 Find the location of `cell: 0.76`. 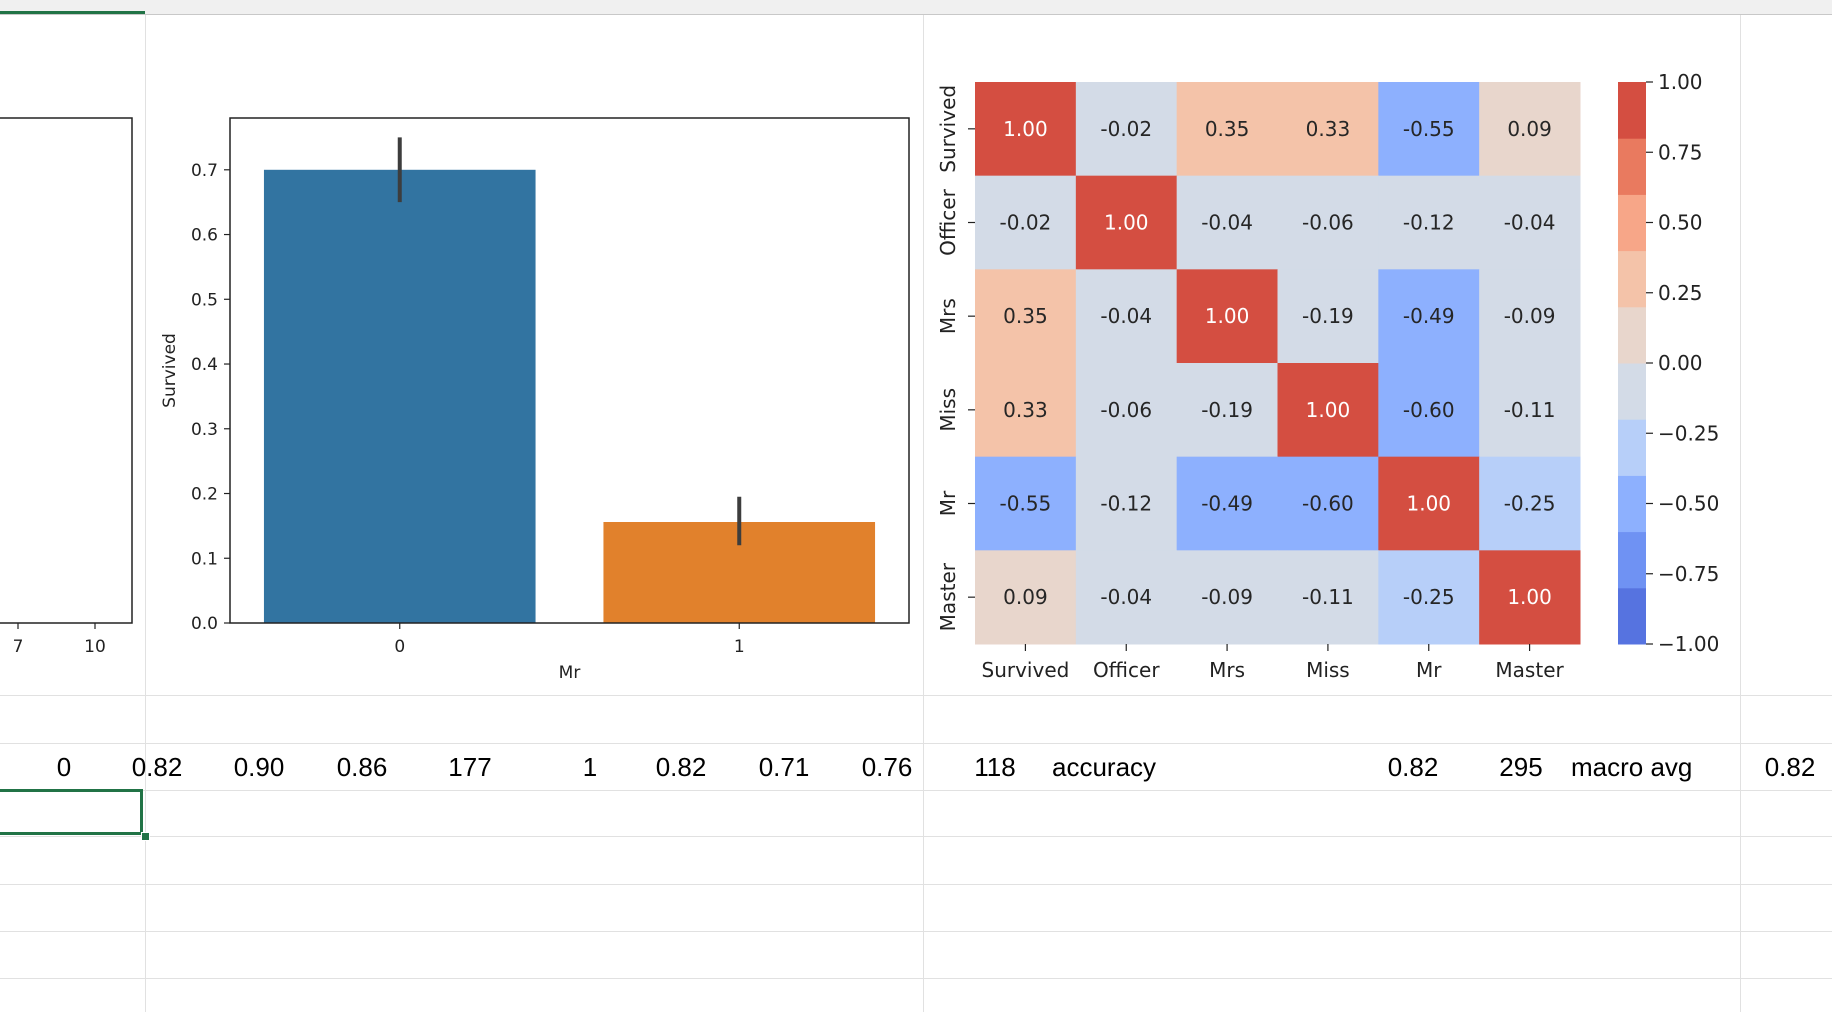

cell: 0.76 is located at coordinates (887, 767).